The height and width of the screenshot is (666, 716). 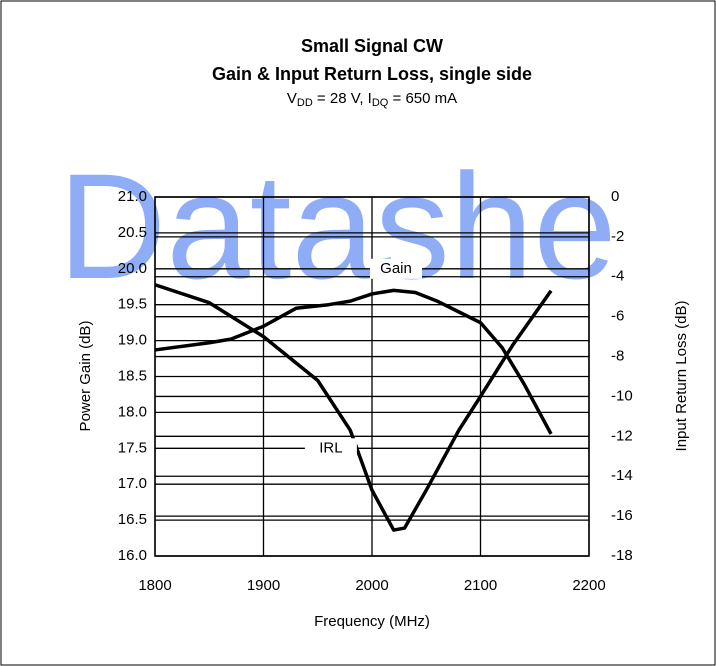 I want to click on y-tick-label: 17.0, so click(x=132, y=483).